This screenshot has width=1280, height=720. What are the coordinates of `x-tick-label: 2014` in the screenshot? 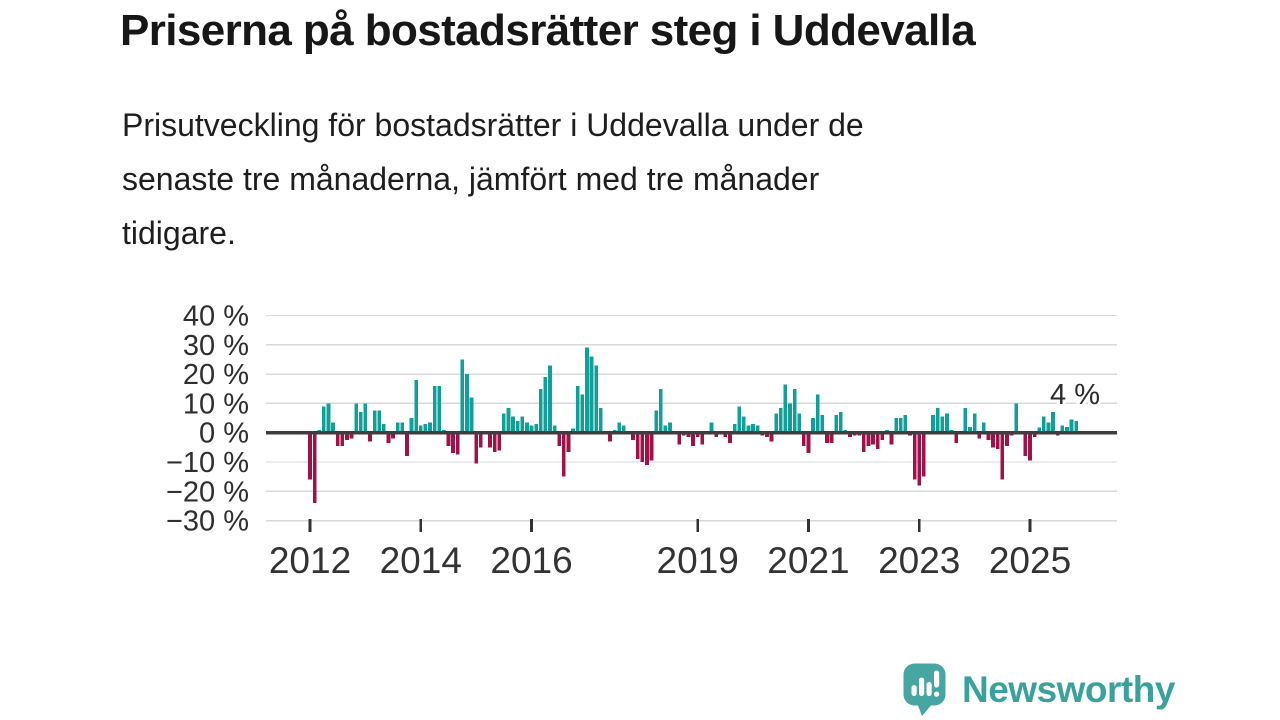 It's located at (421, 560).